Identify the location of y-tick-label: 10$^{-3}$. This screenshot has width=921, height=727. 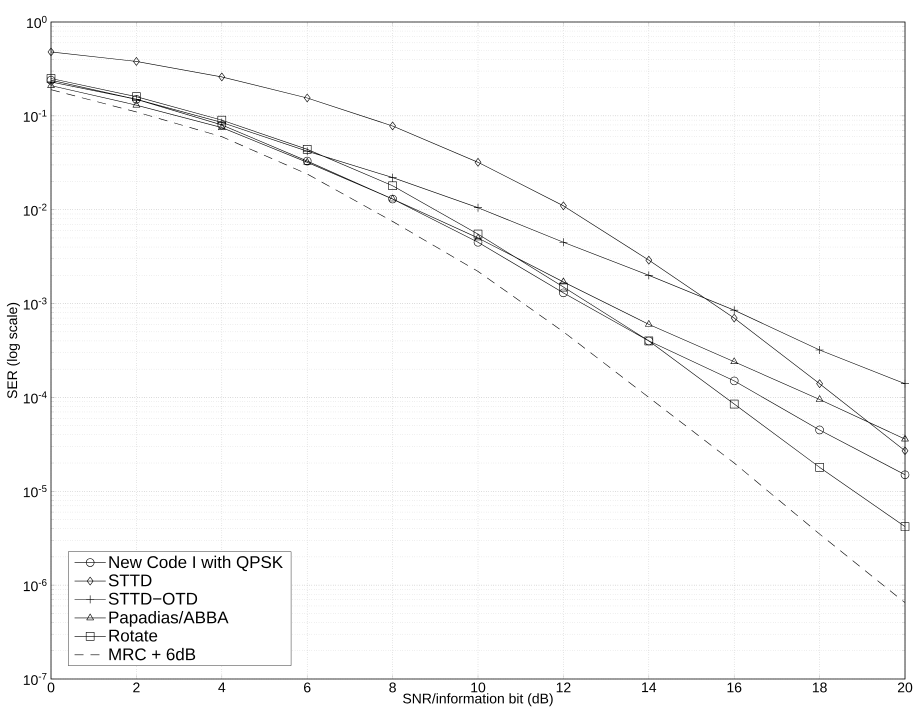
(35, 303).